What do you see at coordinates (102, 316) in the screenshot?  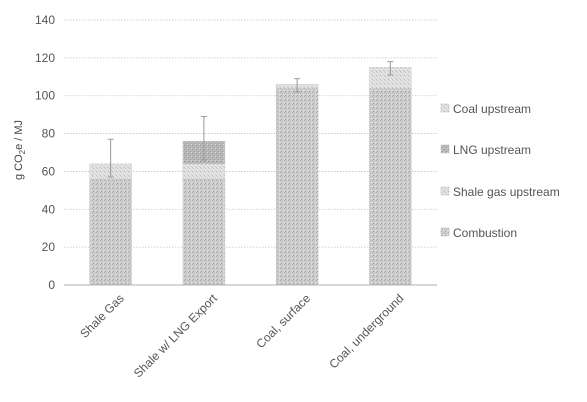 I see `x-tick-label: Shale Gas` at bounding box center [102, 316].